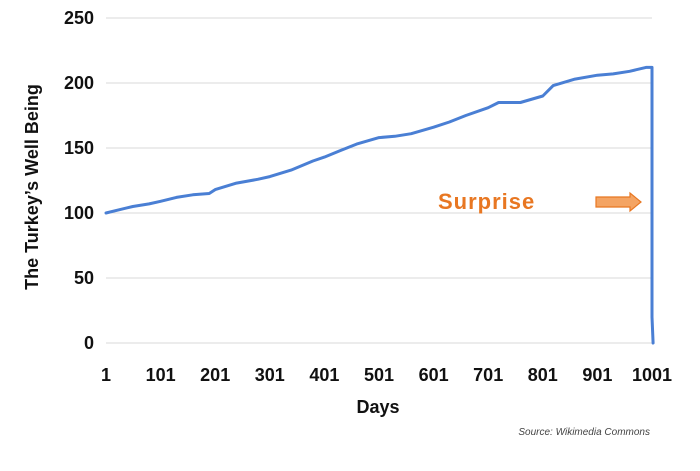 The width and height of the screenshot is (700, 471). Describe the element at coordinates (324, 375) in the screenshot. I see `x-tick-label: 401` at that location.